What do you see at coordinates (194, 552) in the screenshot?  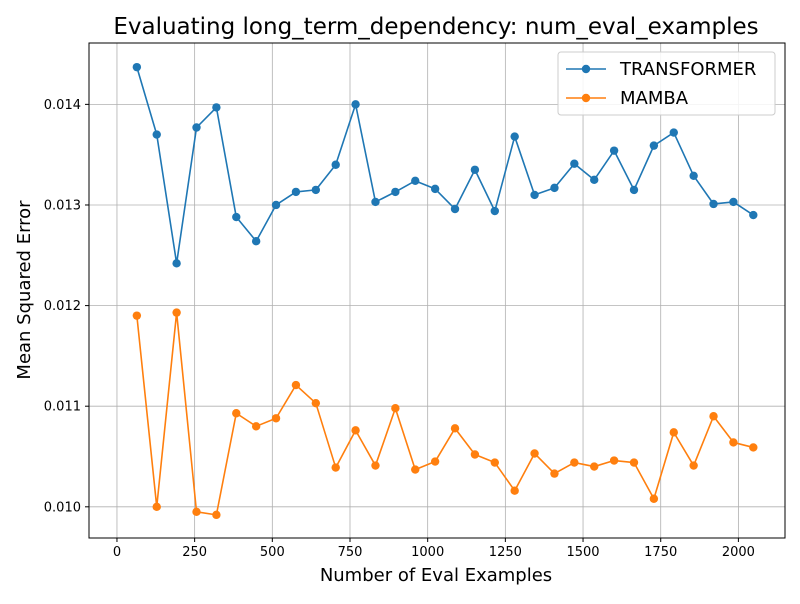 I see `x-tick-label: 250` at bounding box center [194, 552].